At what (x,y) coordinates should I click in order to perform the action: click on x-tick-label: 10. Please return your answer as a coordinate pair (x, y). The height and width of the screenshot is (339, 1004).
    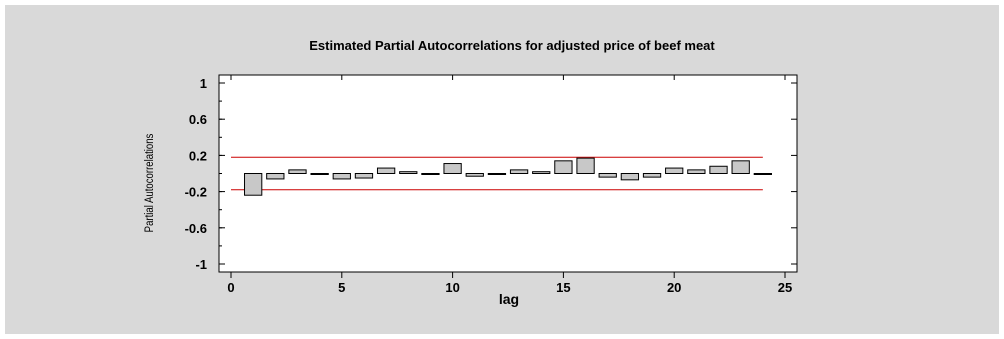
    Looking at the image, I should click on (452, 287).